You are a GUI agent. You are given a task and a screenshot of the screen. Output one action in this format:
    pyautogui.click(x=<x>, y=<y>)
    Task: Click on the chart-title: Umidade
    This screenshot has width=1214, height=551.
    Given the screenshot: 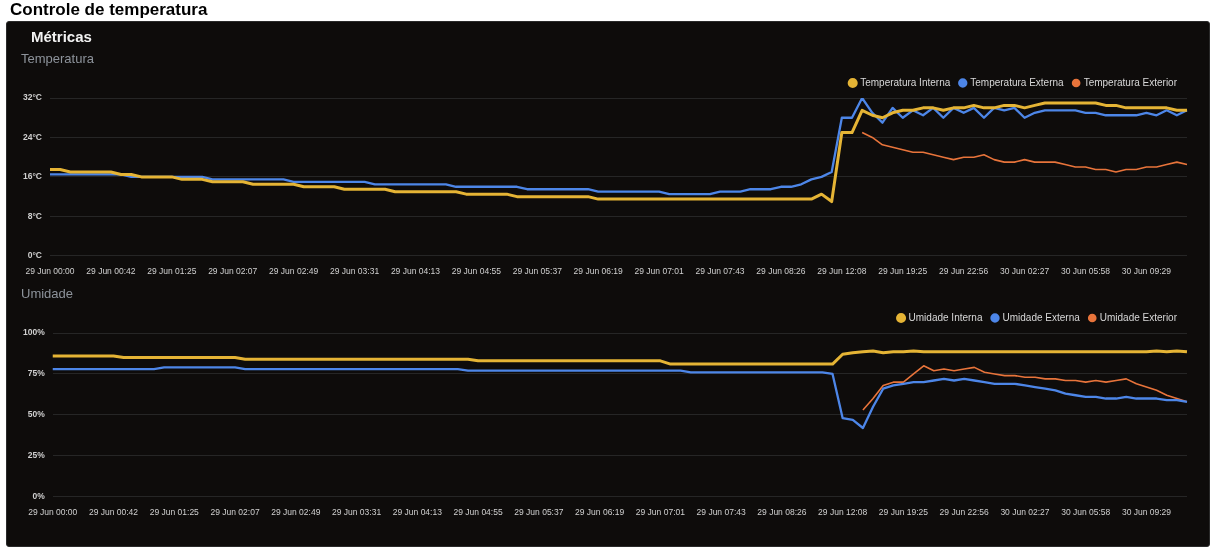 What is the action you would take?
    pyautogui.click(x=48, y=293)
    